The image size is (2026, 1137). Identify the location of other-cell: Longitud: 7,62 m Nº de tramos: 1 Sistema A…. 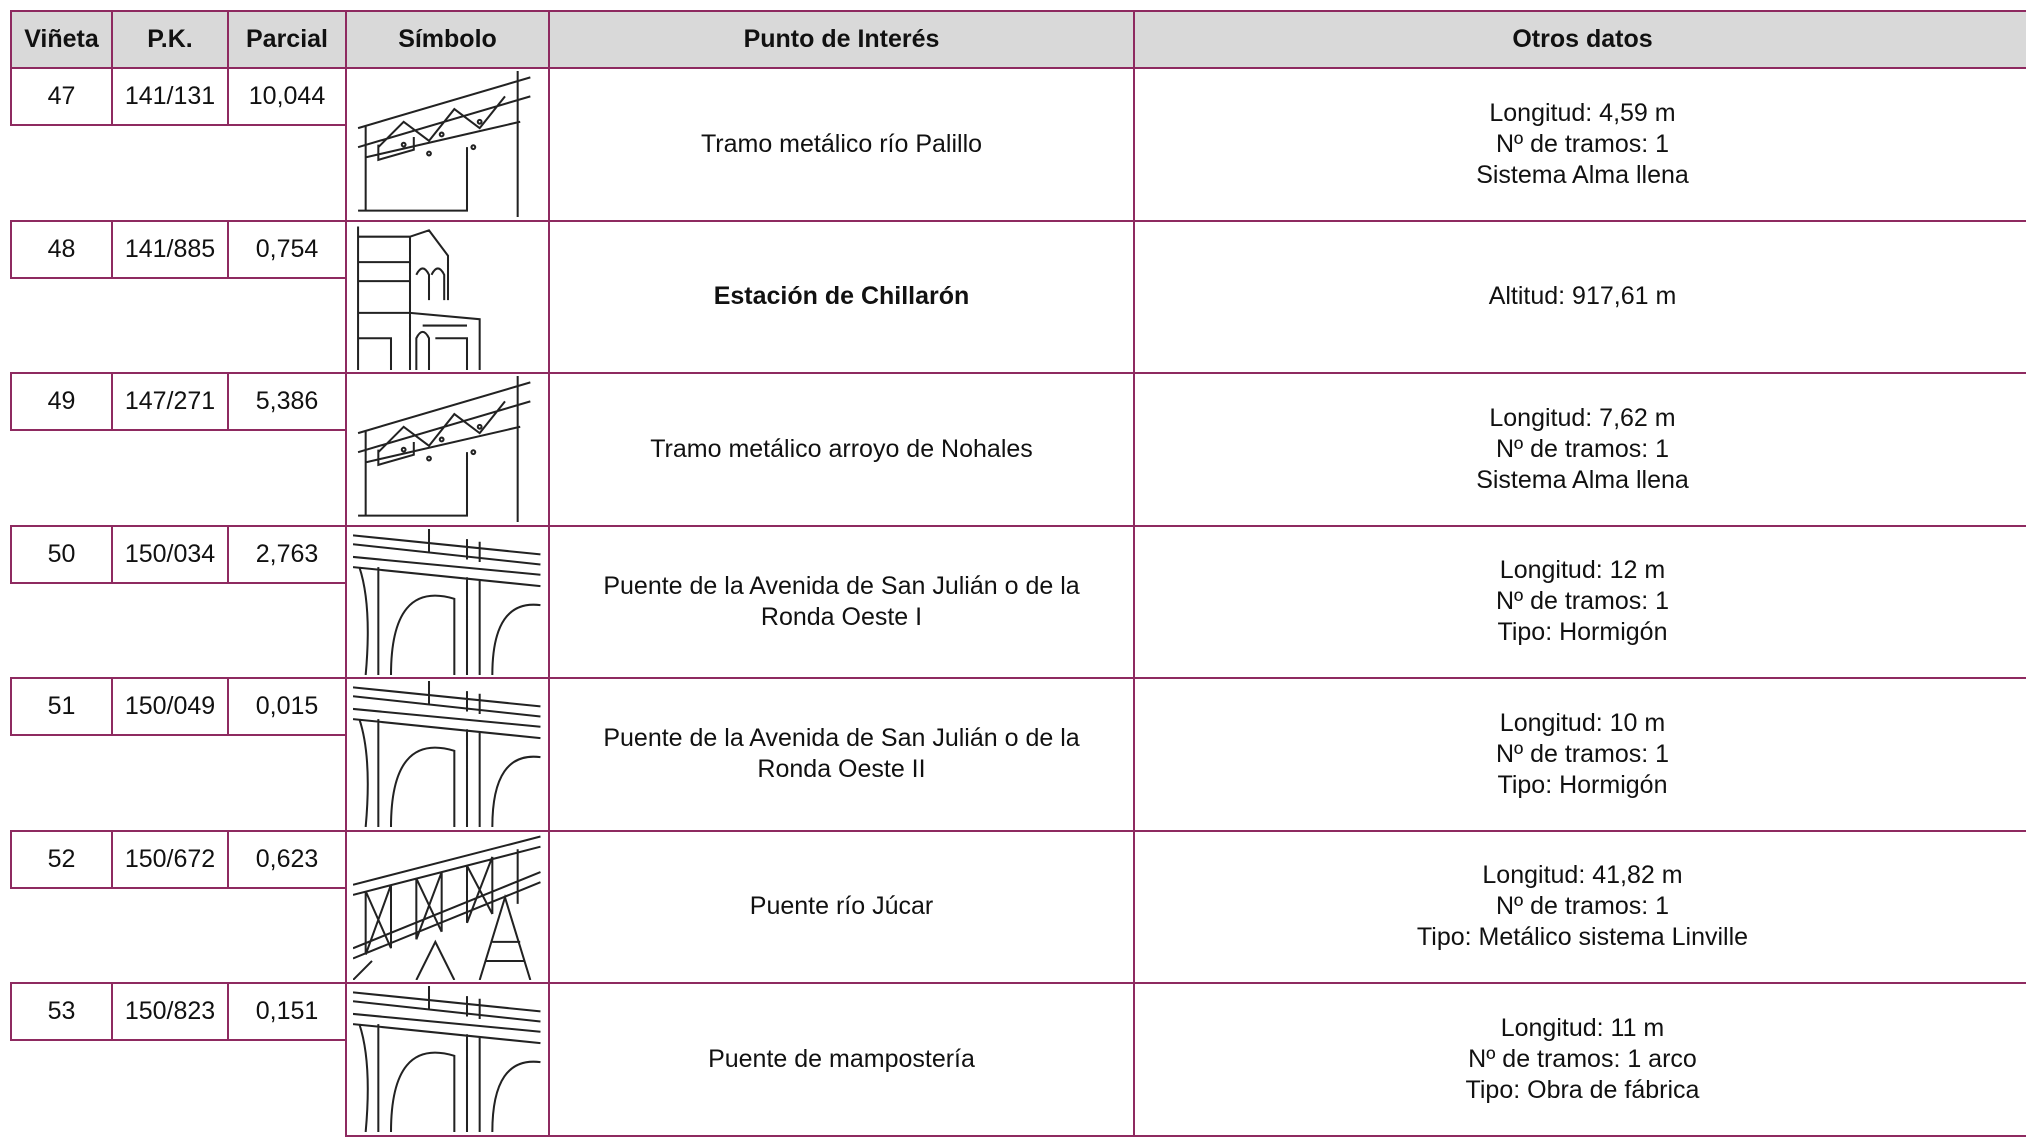
(1579, 449).